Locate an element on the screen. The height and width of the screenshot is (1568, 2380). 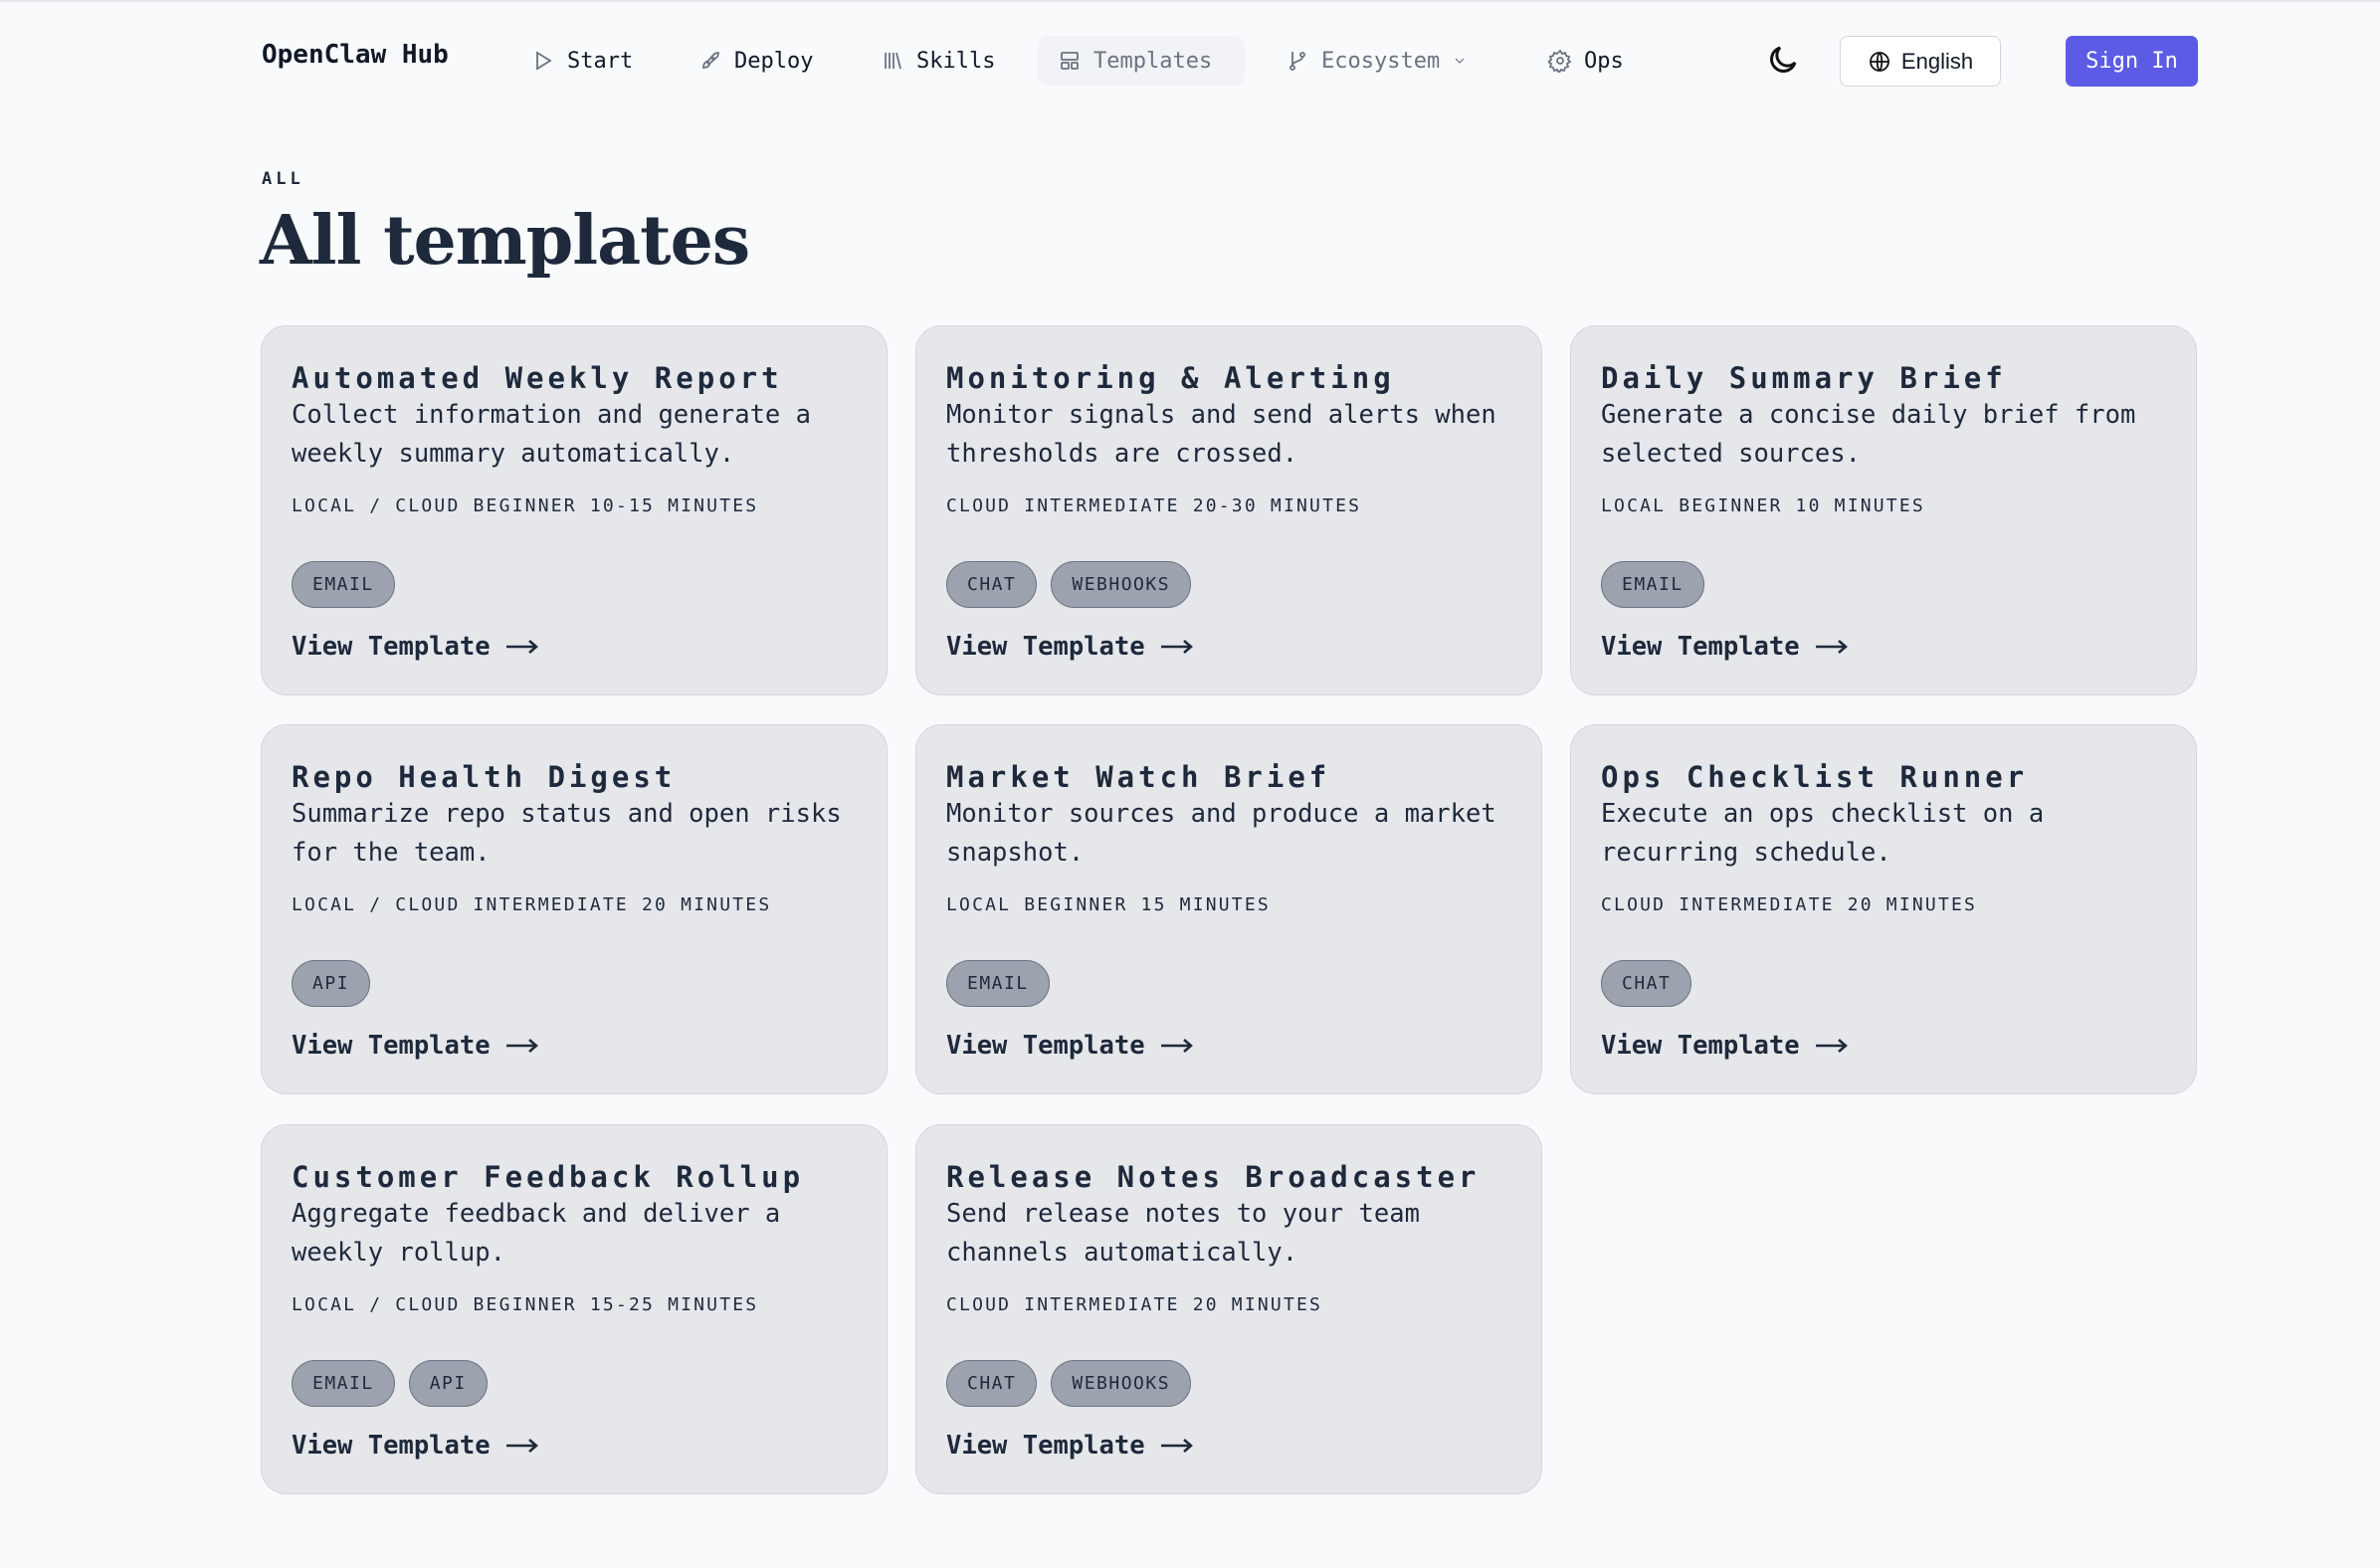
nav-templates: Templates is located at coordinates (1141, 61).